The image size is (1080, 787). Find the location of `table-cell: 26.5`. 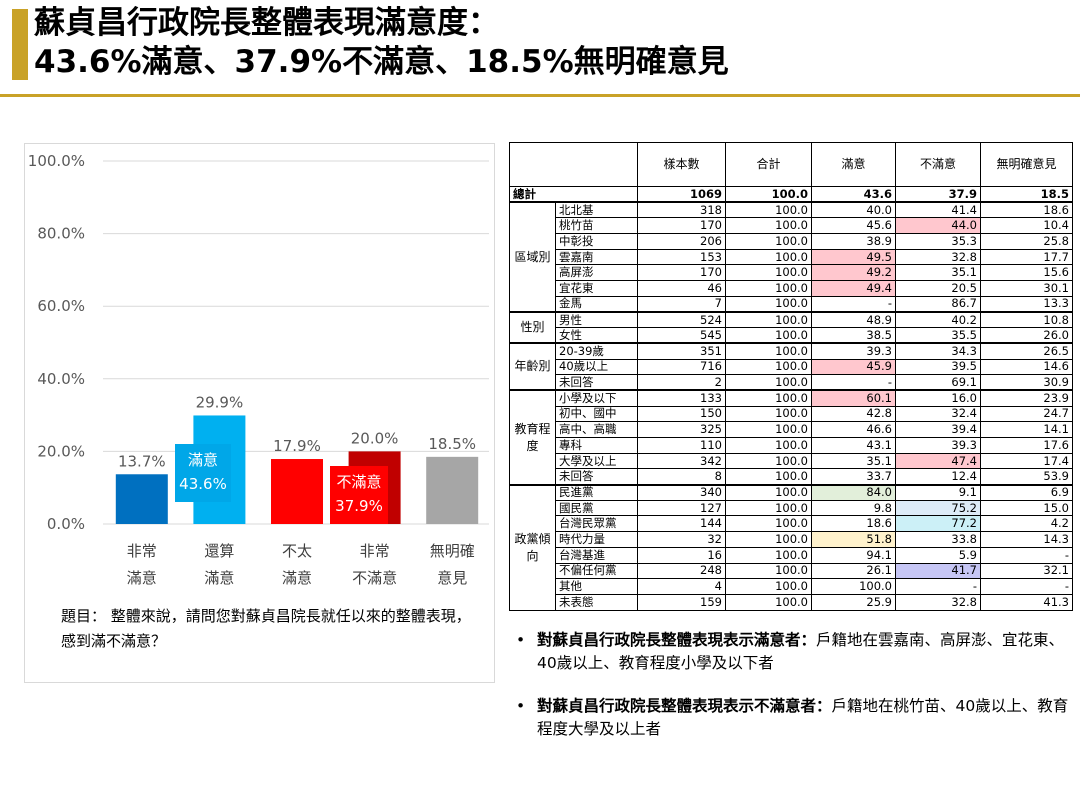

table-cell: 26.5 is located at coordinates (1026, 351).